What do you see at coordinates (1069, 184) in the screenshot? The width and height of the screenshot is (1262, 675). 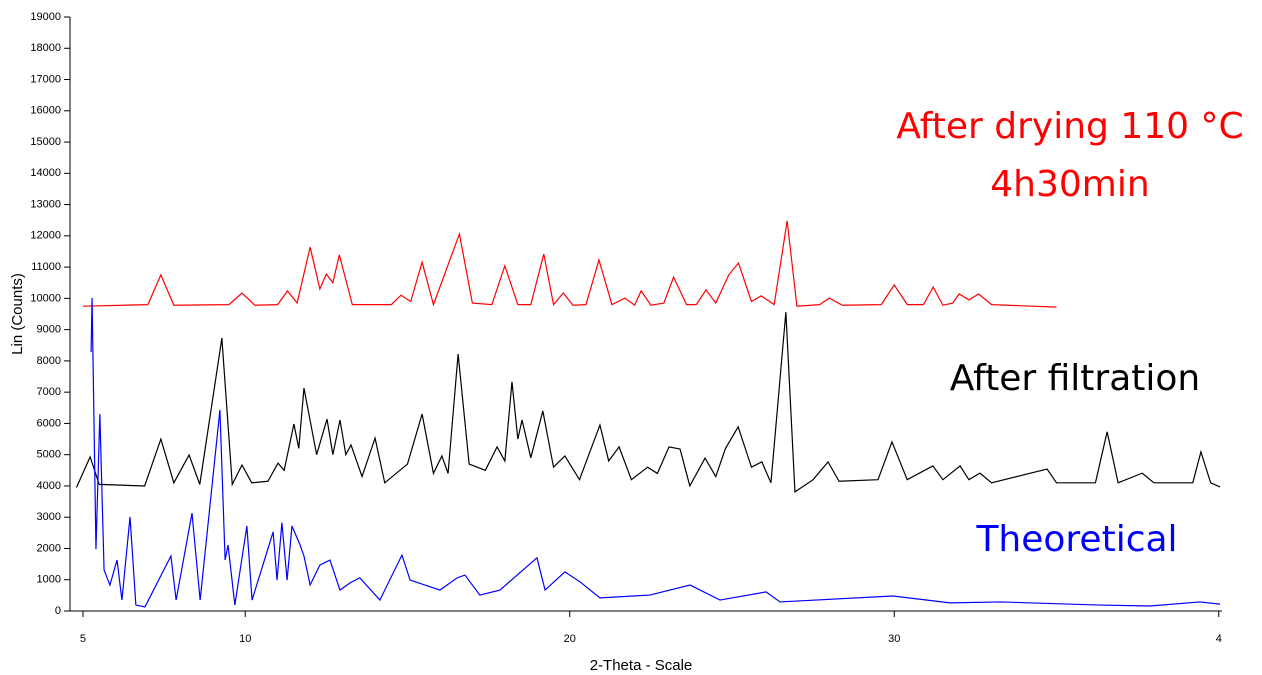 I see `annotation: 4h30min` at bounding box center [1069, 184].